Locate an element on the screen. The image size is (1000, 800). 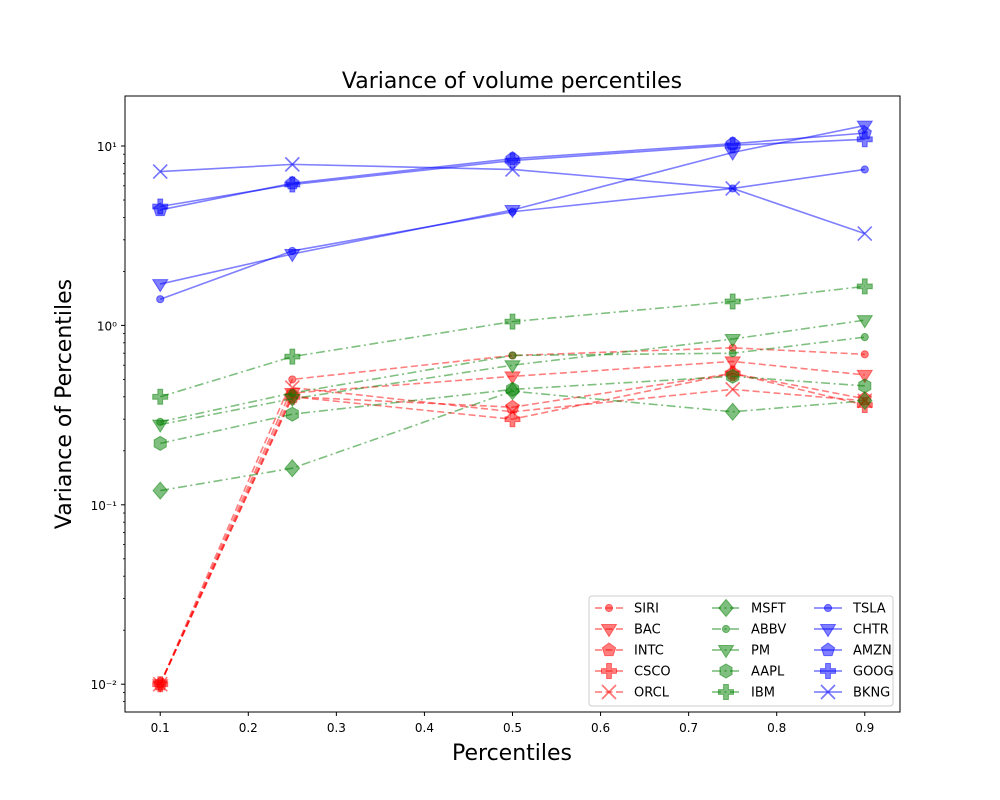
legend-entry-orcl: ORCL is located at coordinates (632, 692).